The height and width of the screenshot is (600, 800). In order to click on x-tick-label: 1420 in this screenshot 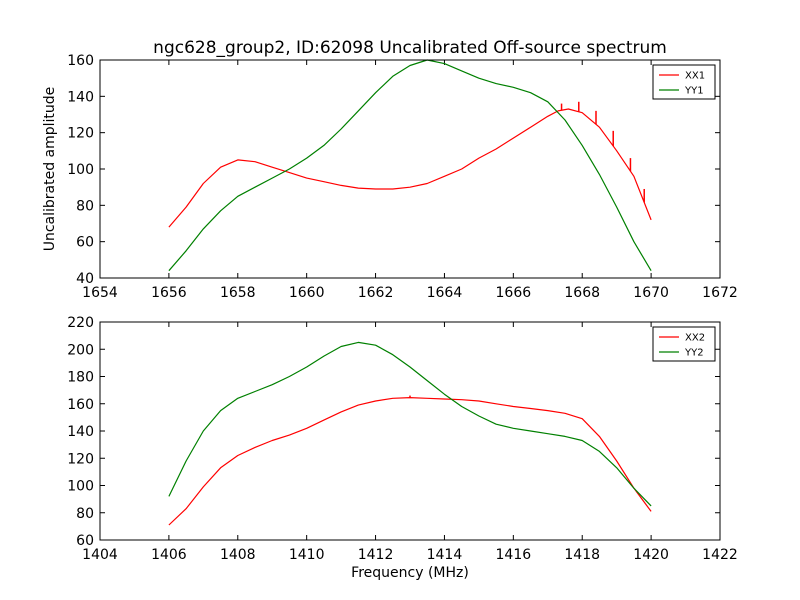, I will do `click(651, 555)`.